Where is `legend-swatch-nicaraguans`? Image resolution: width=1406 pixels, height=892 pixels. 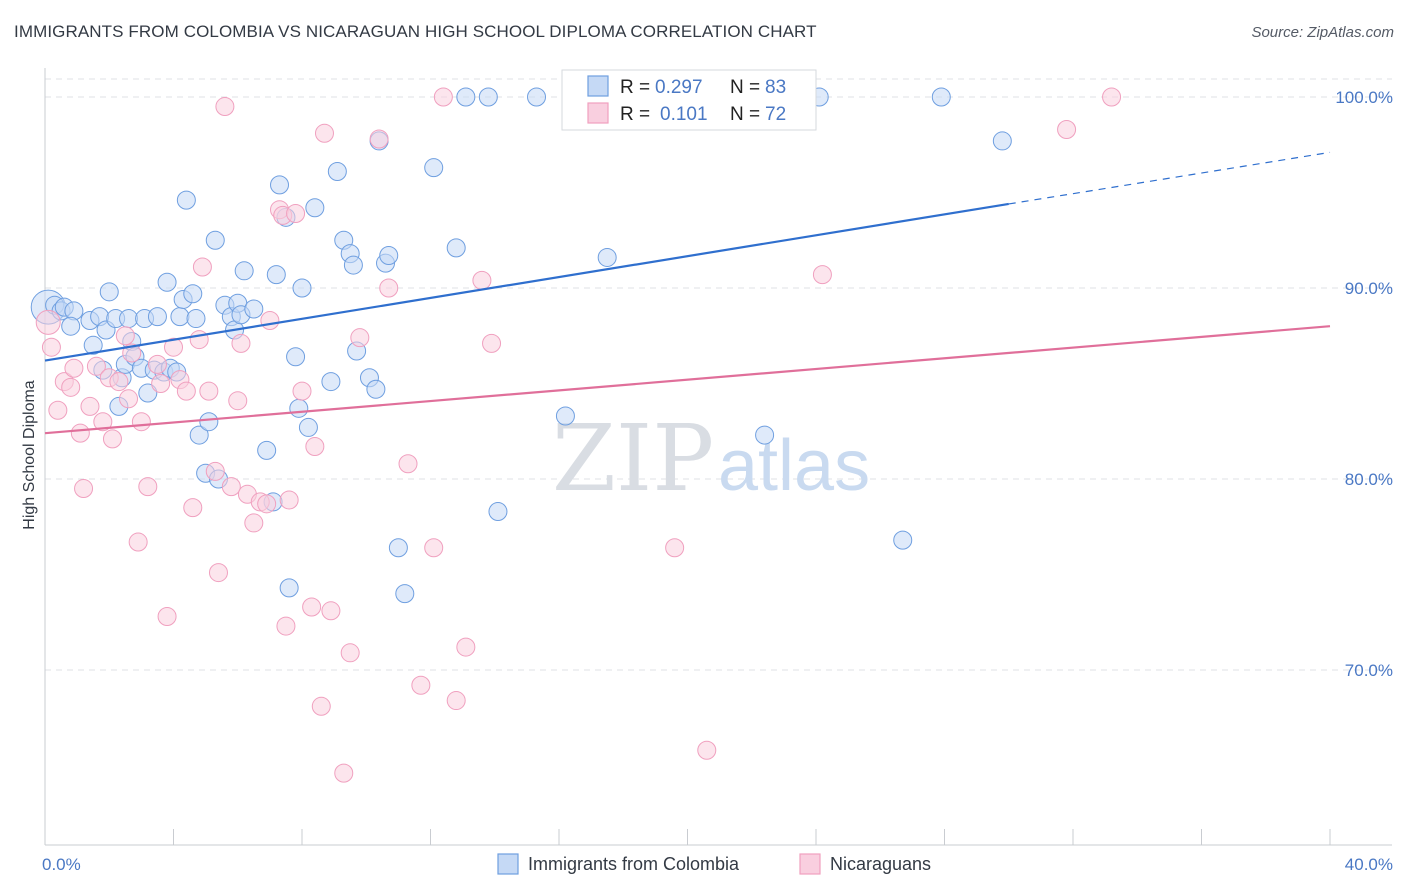 legend-swatch-nicaraguans is located at coordinates (598, 113).